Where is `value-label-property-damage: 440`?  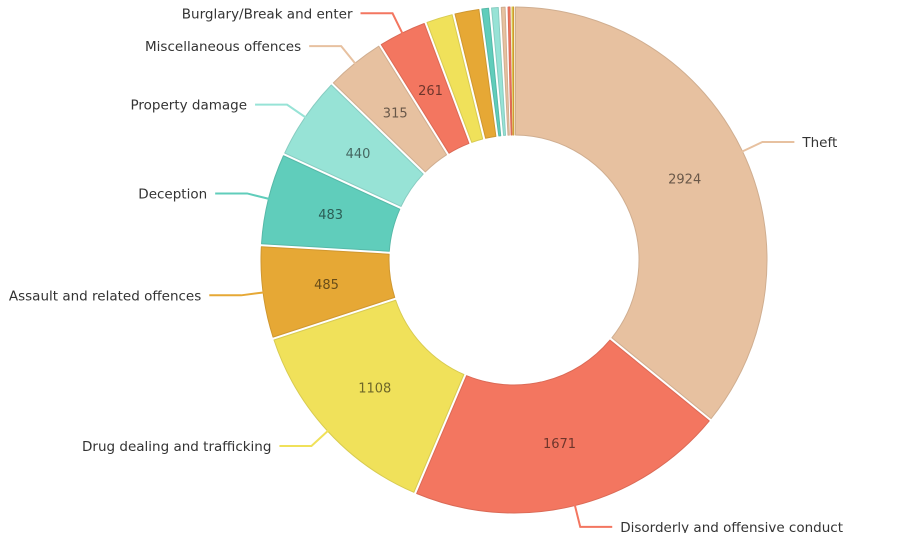
value-label-property-damage: 440 is located at coordinates (358, 154).